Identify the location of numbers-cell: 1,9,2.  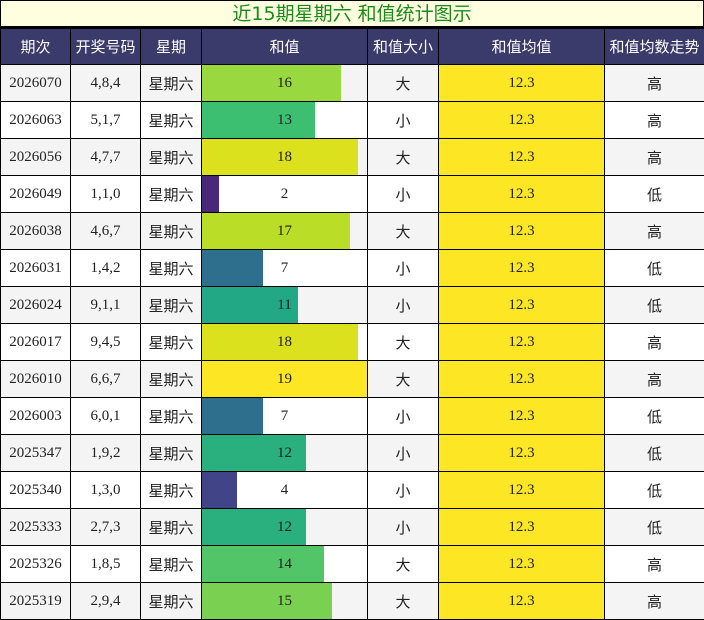
(106, 453).